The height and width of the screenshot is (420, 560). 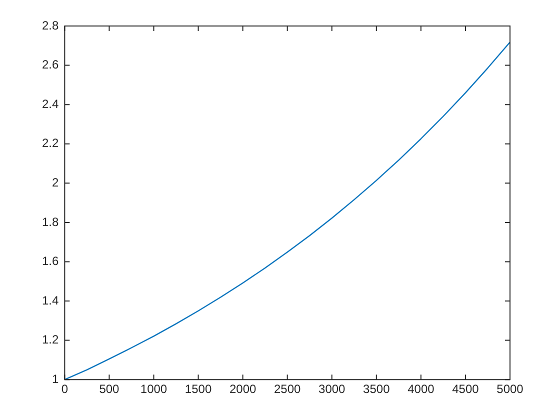 I want to click on x-tick-label: 2000, so click(x=242, y=389).